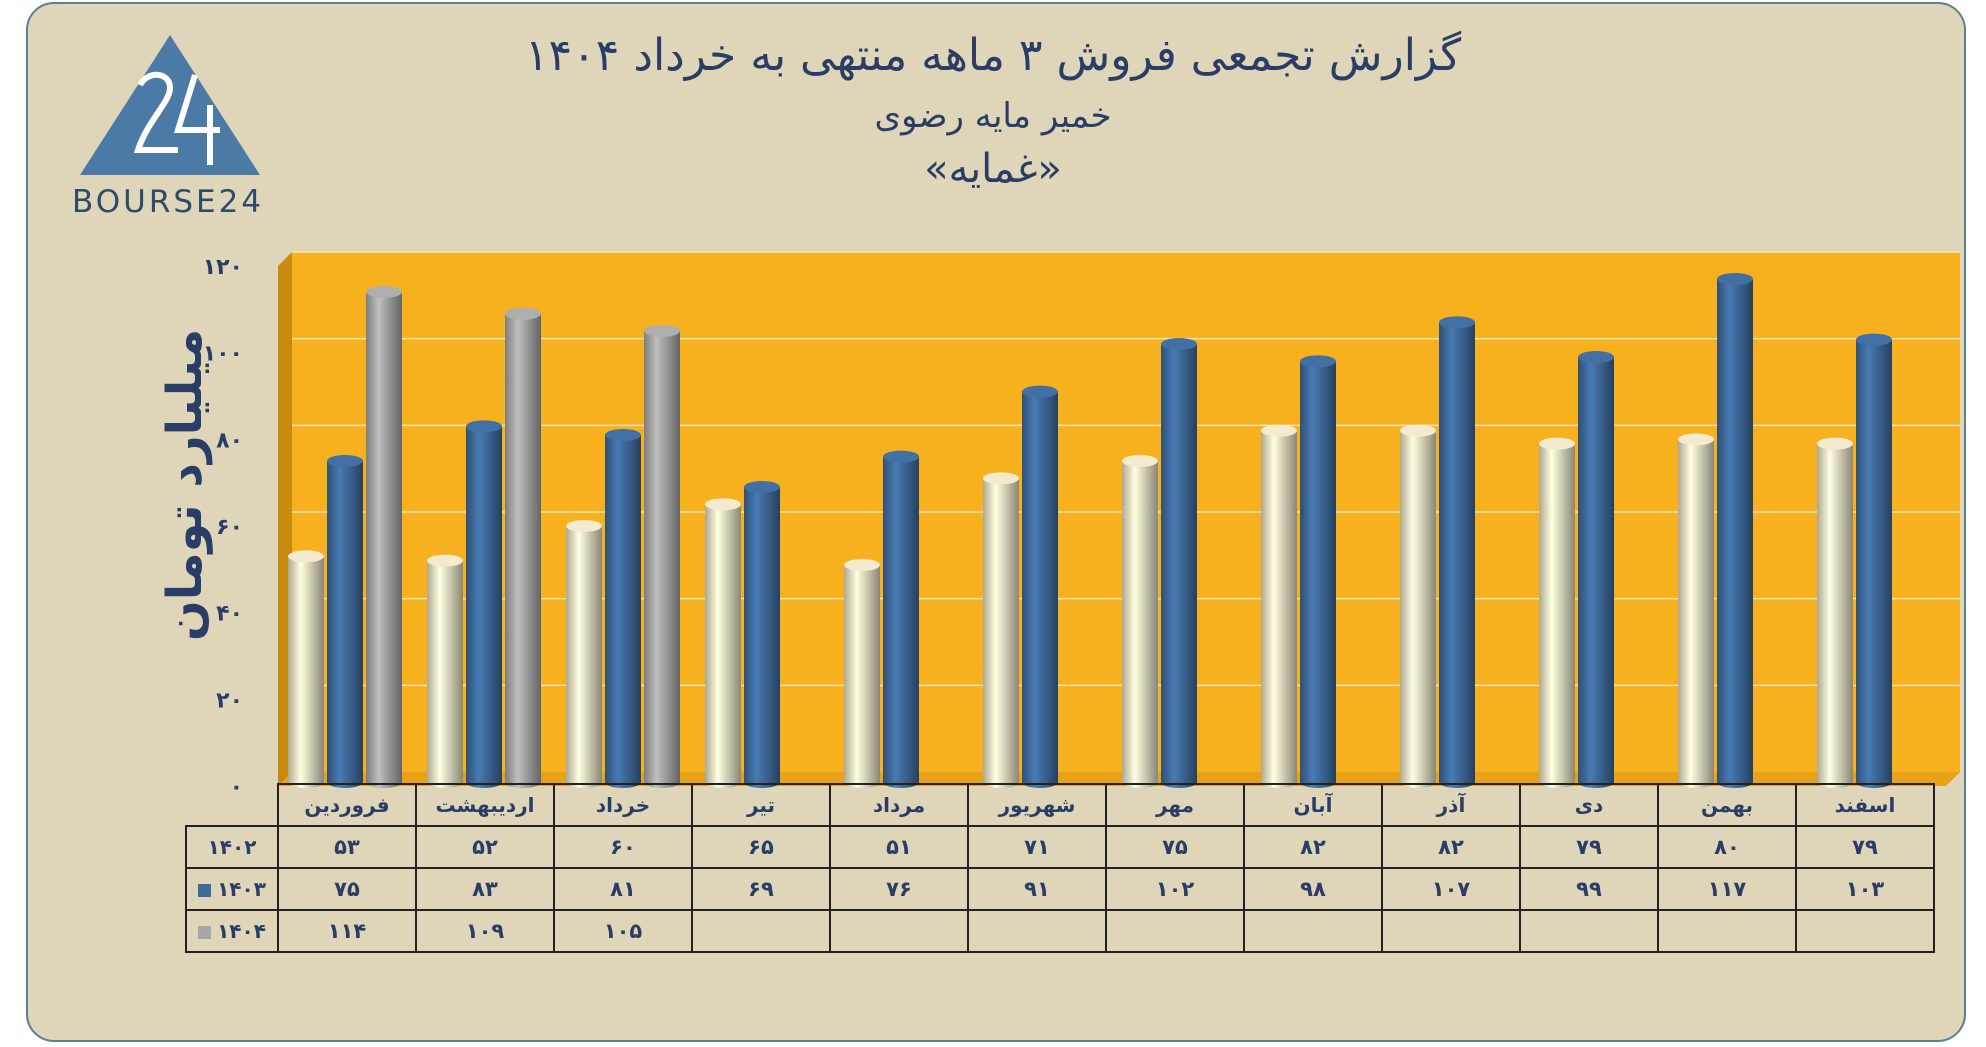 This screenshot has width=1986, height=1047. Describe the element at coordinates (347, 805) in the screenshot. I see `table-cell: فروردین` at that location.